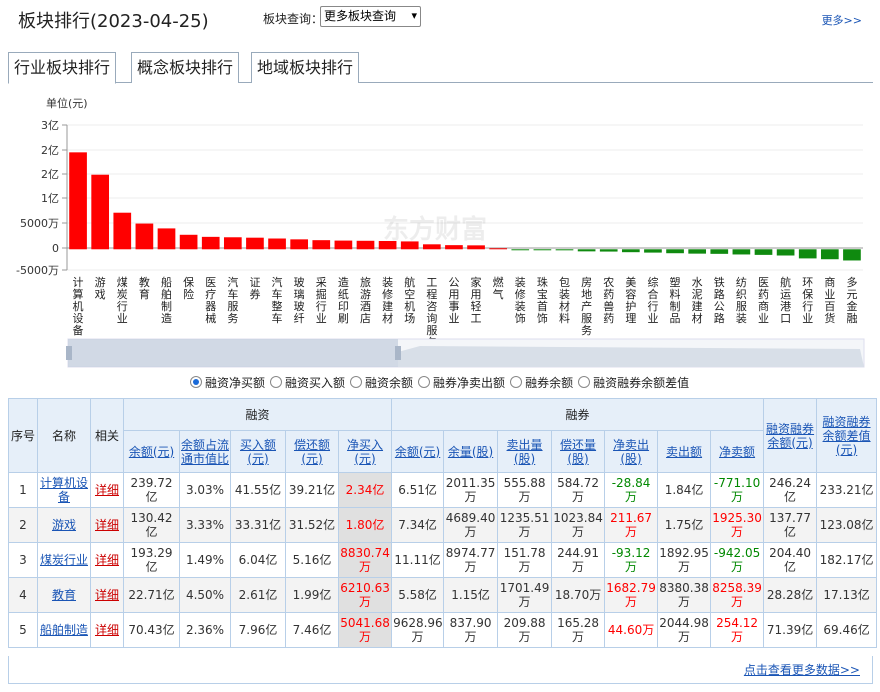 The width and height of the screenshot is (880, 692). What do you see at coordinates (633, 382) in the screenshot?
I see `radio-option: 融资融券余额差值` at bounding box center [633, 382].